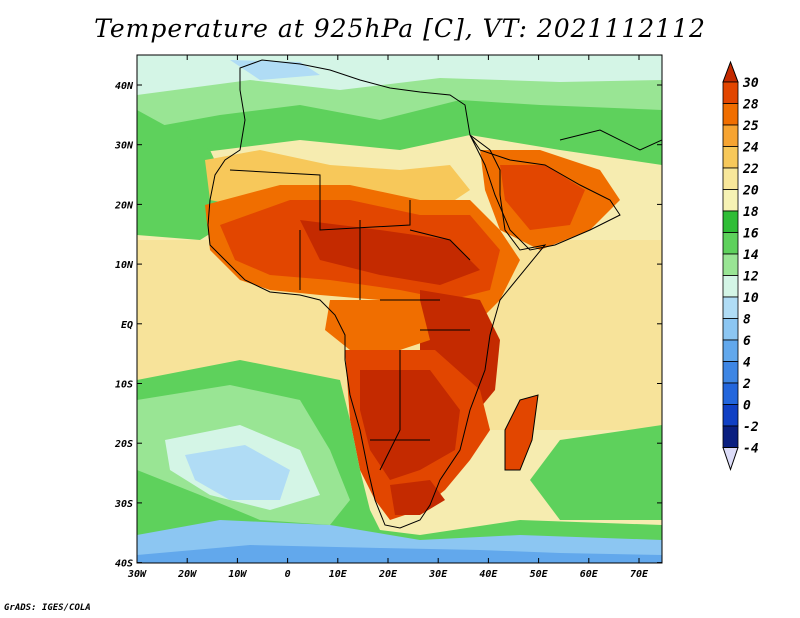 The width and height of the screenshot is (800, 618). Describe the element at coordinates (639, 574) in the screenshot. I see `lon-tick-label: 70E` at that location.